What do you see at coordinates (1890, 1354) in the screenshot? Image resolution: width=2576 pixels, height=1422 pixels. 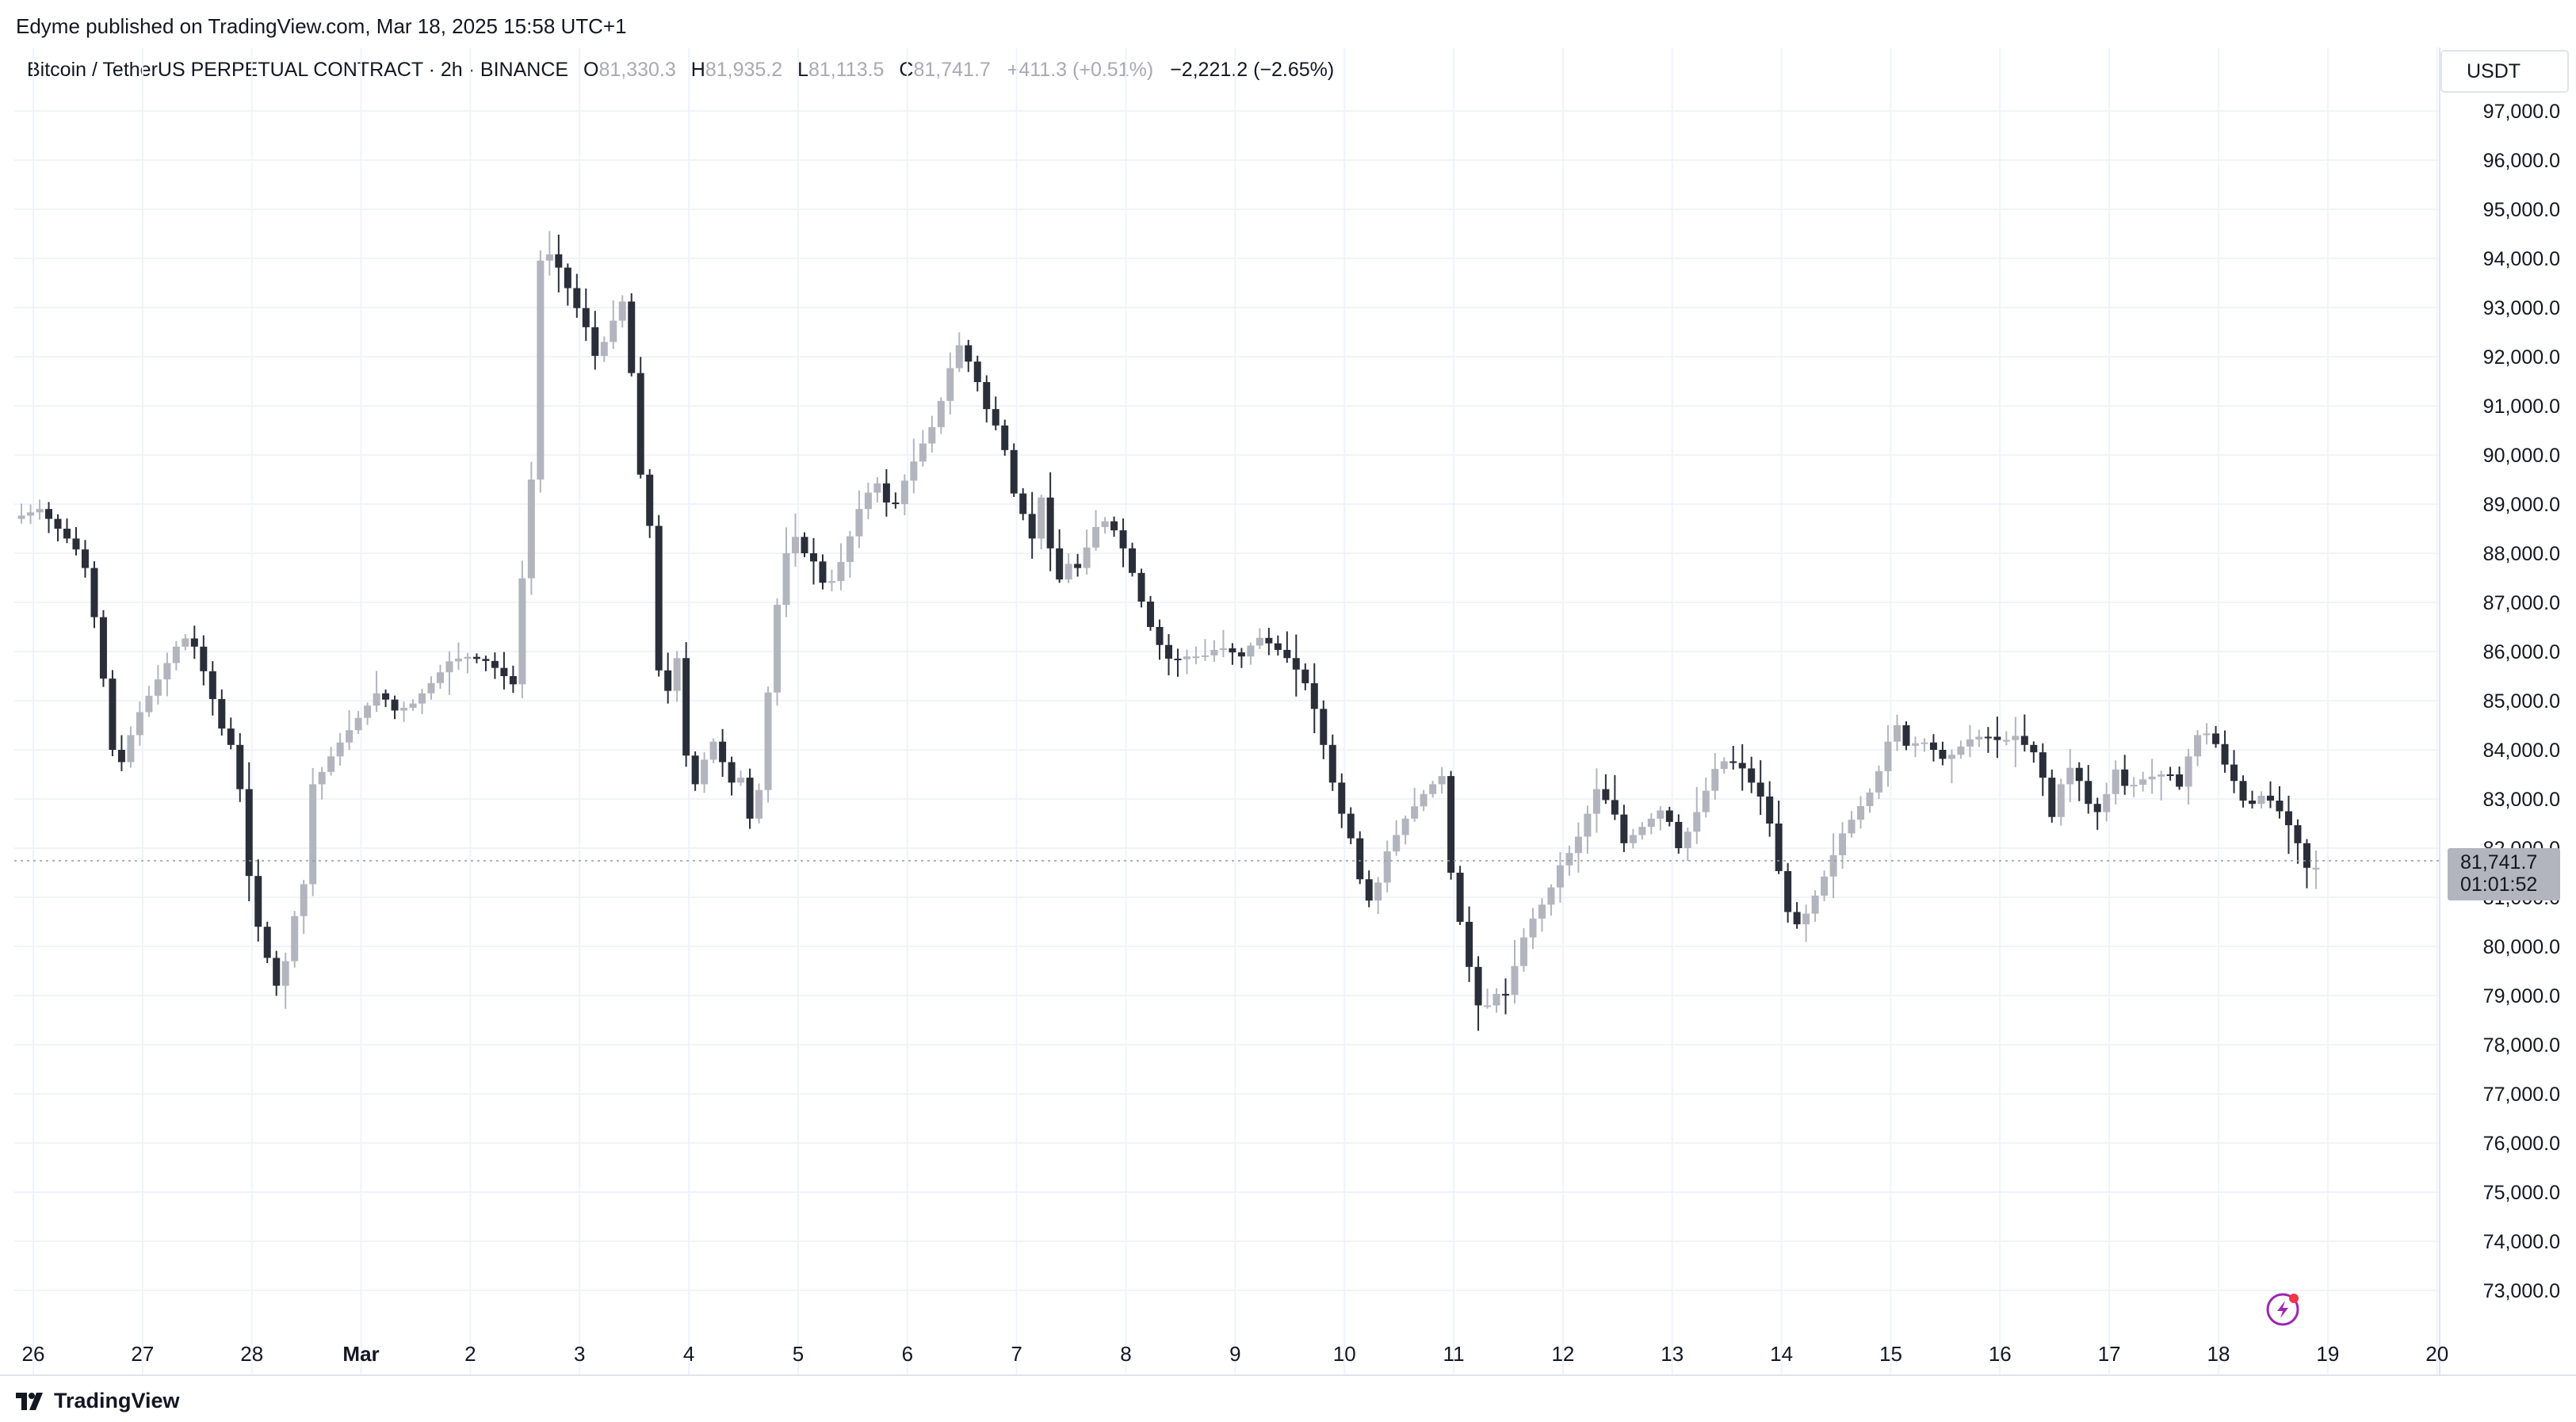 I see `time-tick-label: 15` at bounding box center [1890, 1354].